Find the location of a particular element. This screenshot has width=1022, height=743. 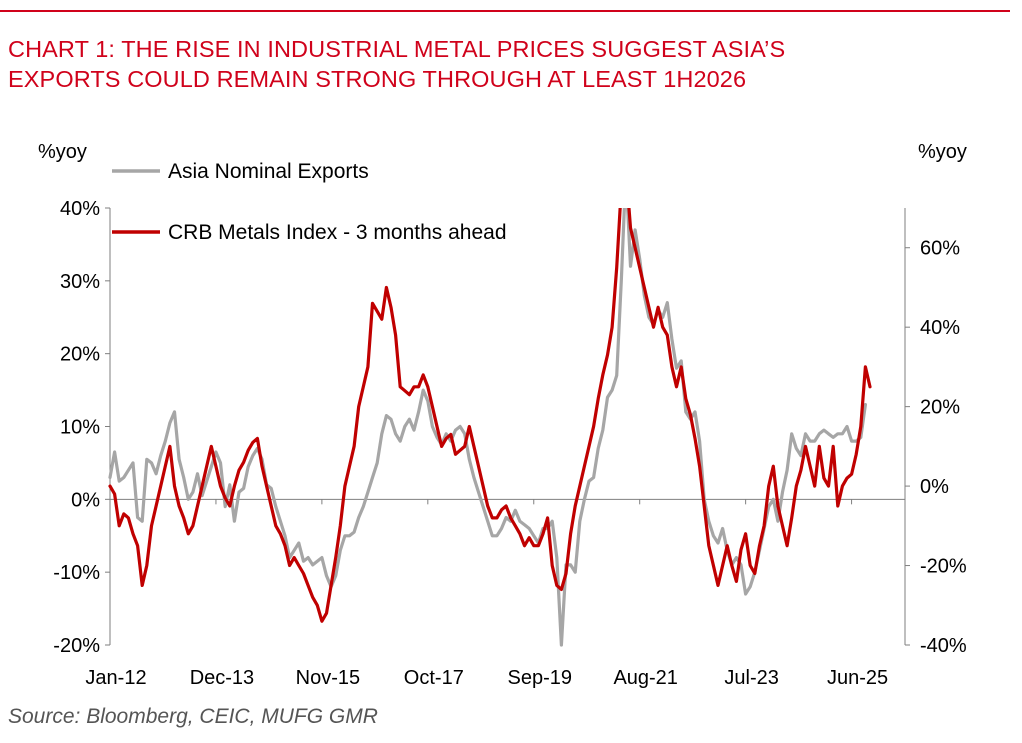

x-tick-label: Sep-19 is located at coordinates (540, 678).